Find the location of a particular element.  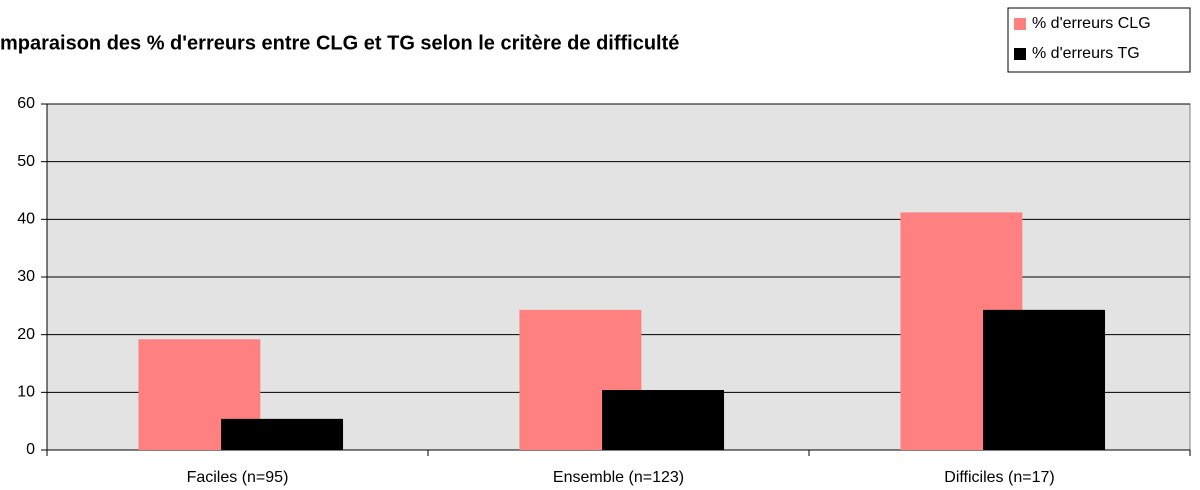

y-tick-label: 0 is located at coordinates (30, 449).